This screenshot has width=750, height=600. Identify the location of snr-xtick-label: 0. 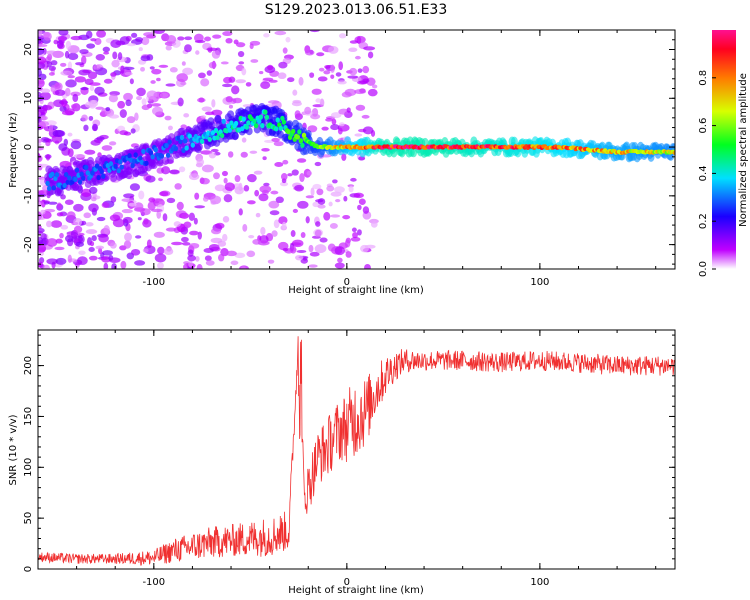
(347, 582).